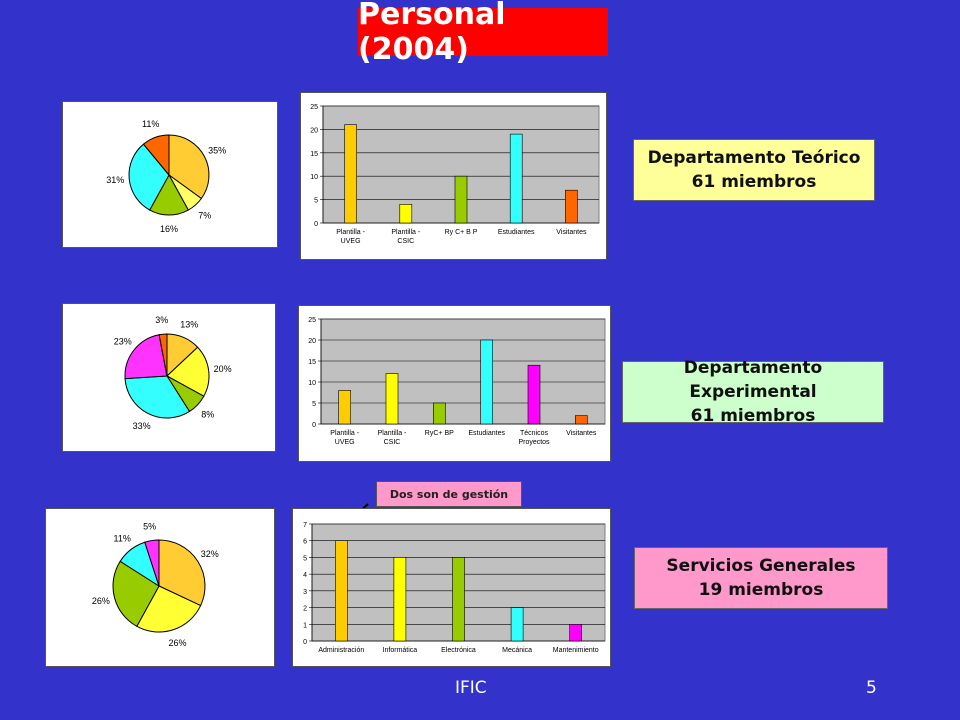 This screenshot has width=960, height=720. I want to click on pie-panel-teorico: 35% 7% 16% 31% 11%, so click(170, 174).